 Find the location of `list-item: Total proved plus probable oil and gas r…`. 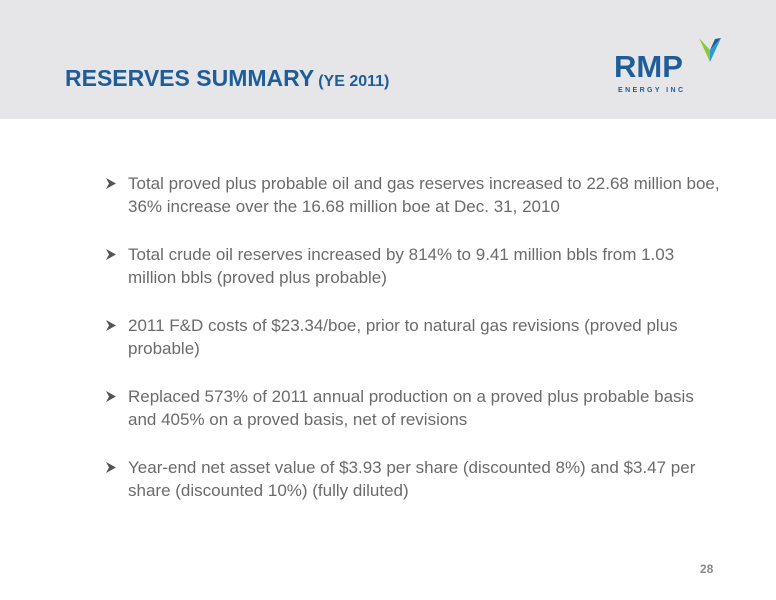

list-item: Total proved plus probable oil and gas r… is located at coordinates (416, 195).